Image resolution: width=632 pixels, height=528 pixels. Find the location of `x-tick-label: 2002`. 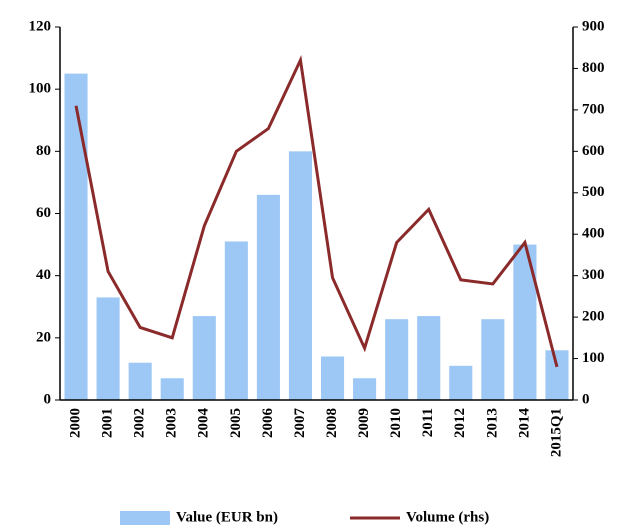

x-tick-label: 2002 is located at coordinates (140, 423).